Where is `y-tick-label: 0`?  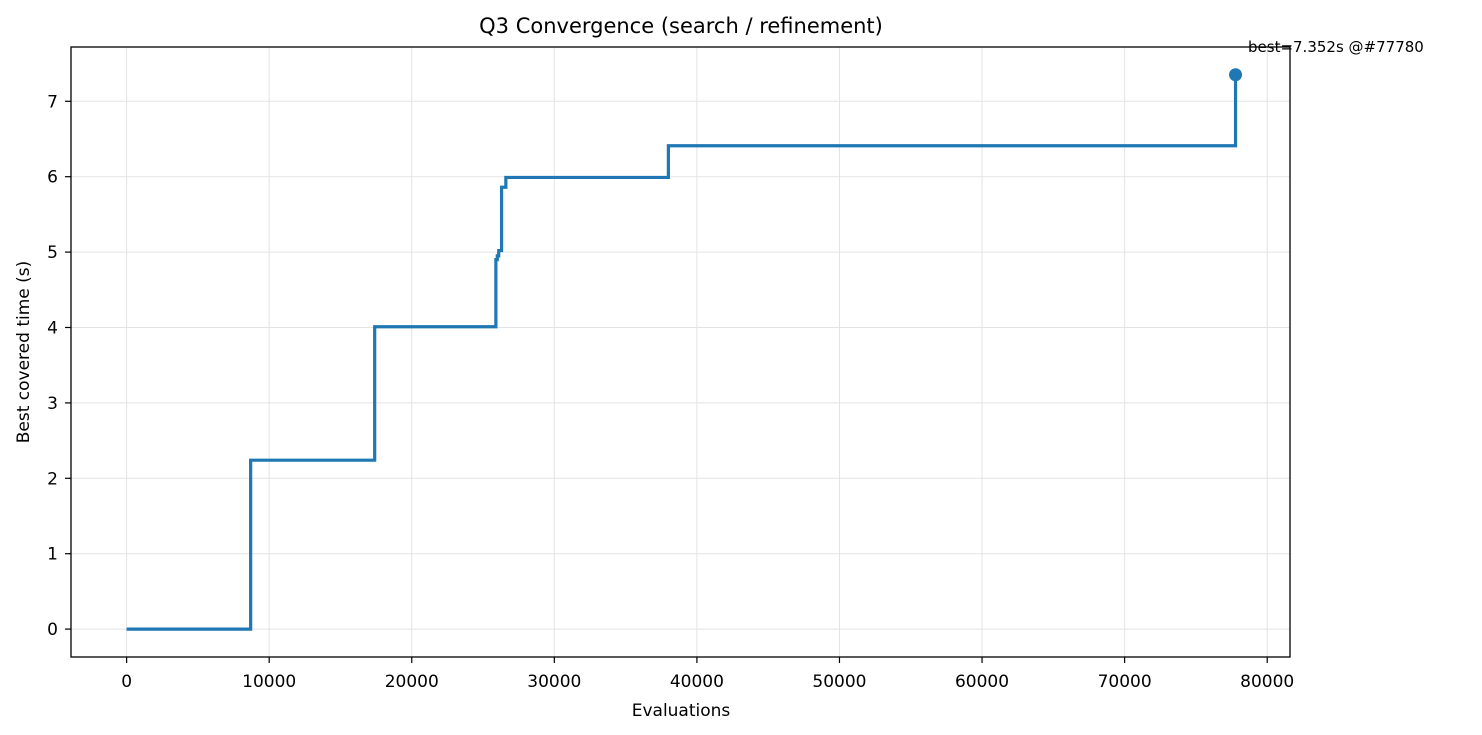 y-tick-label: 0 is located at coordinates (52, 630).